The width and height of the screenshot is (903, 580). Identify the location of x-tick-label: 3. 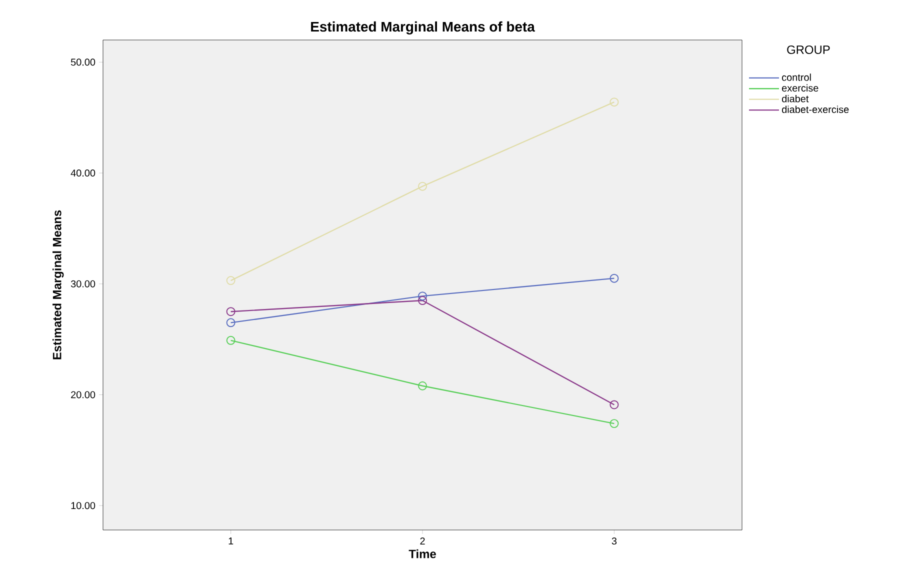
(614, 541).